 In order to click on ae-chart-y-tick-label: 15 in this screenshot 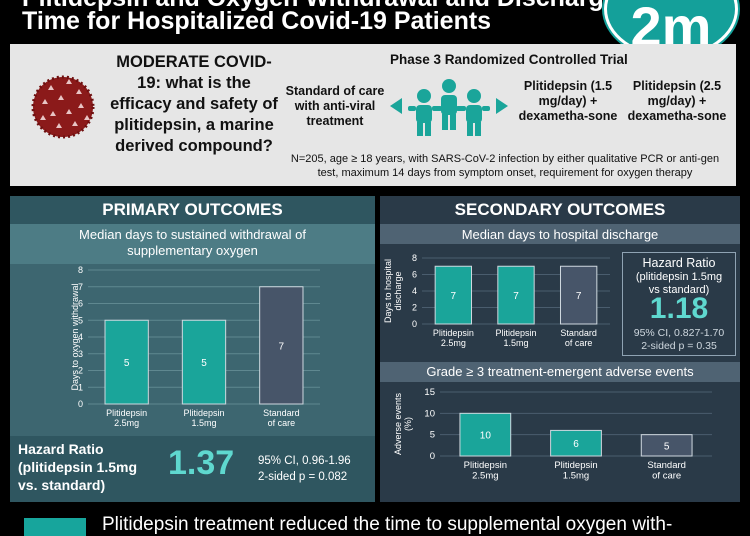, I will do `click(429, 392)`.